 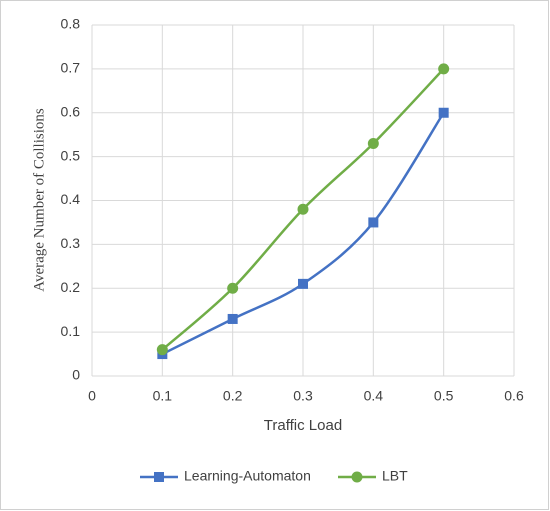 What do you see at coordinates (514, 396) in the screenshot?
I see `x-tick-label: 0.6` at bounding box center [514, 396].